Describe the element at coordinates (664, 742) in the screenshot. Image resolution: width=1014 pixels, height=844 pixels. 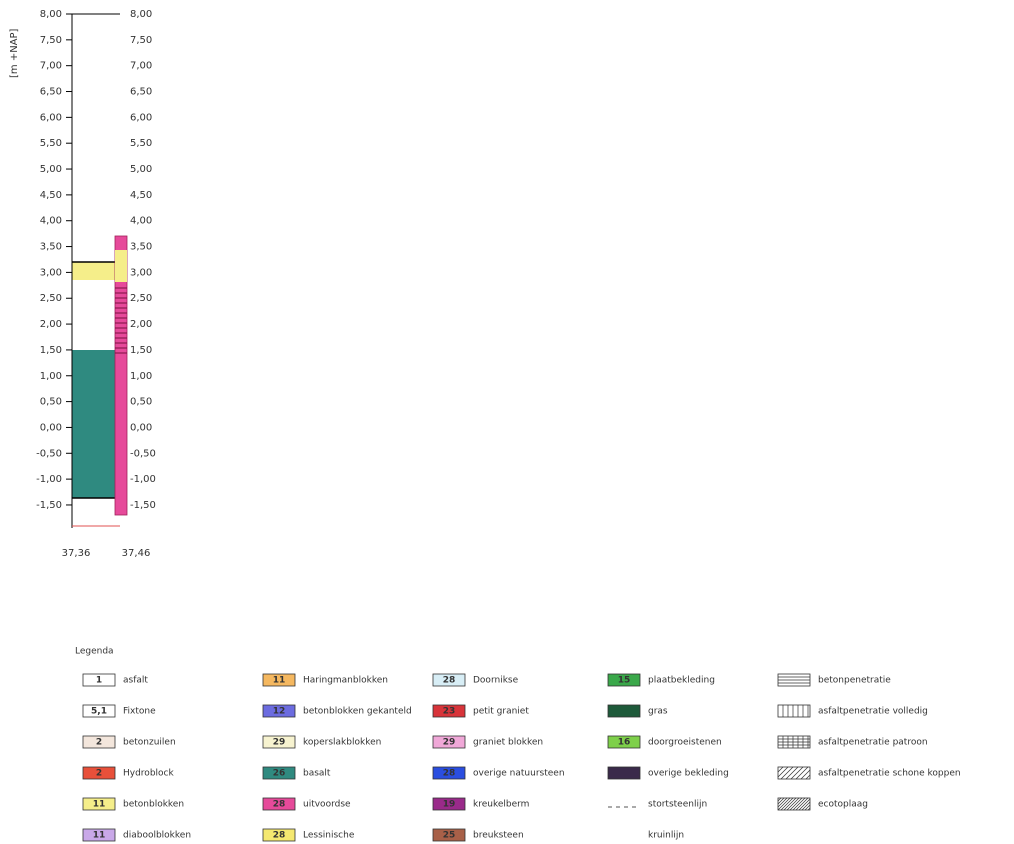
I see `legend-item: 16 doorgroeistenen` at that location.